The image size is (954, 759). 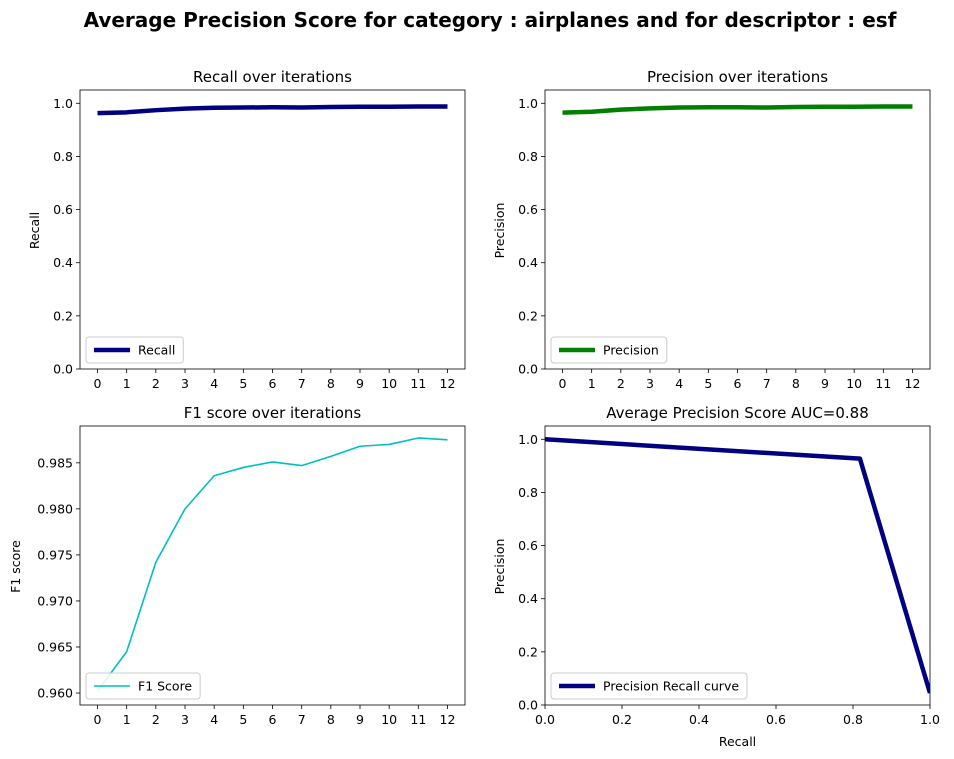 I want to click on f1-ytick-label: 0.975, so click(x=55, y=554).